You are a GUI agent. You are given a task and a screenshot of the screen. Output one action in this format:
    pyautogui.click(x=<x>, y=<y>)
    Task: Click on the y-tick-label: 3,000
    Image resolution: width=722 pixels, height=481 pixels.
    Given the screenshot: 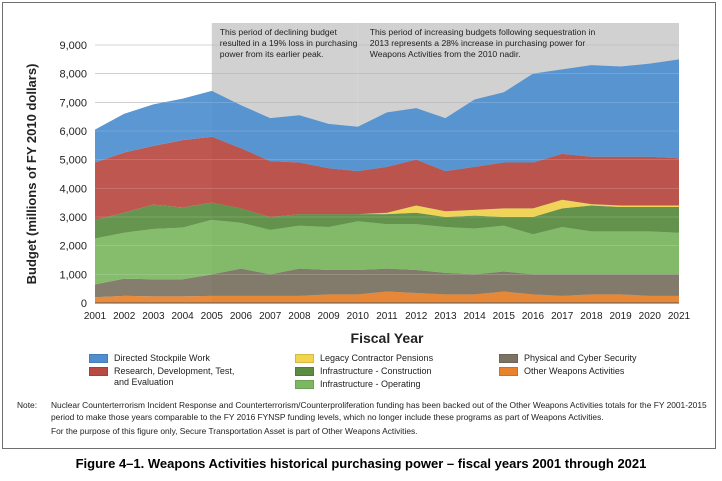 What is the action you would take?
    pyautogui.click(x=73, y=218)
    